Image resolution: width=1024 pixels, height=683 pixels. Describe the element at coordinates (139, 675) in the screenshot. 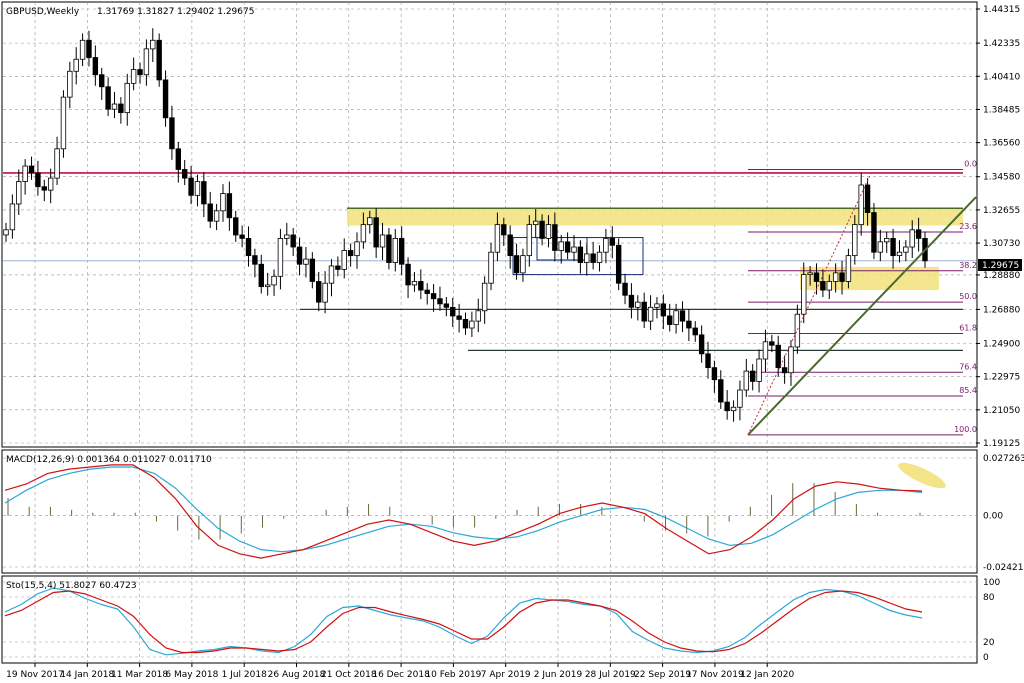

I see `time-tick-label: 11 Mar 2018` at that location.